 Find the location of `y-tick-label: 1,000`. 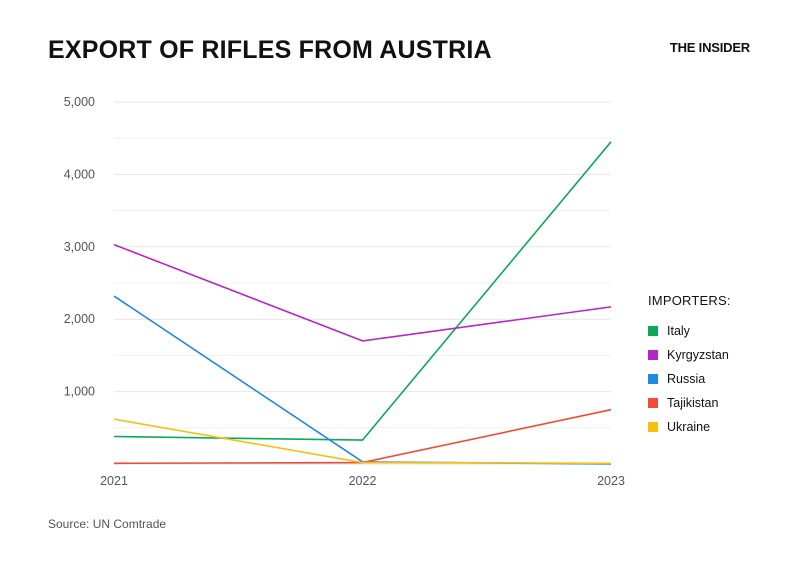

y-tick-label: 1,000 is located at coordinates (79, 392).